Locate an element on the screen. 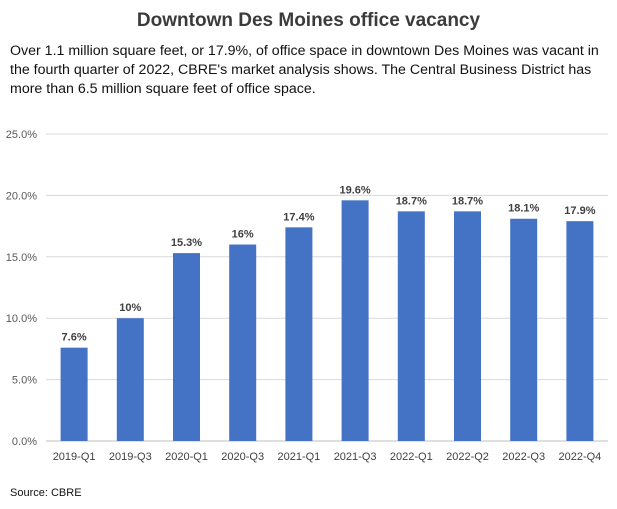  x-tick-label: 2021-Q3 is located at coordinates (355, 457).